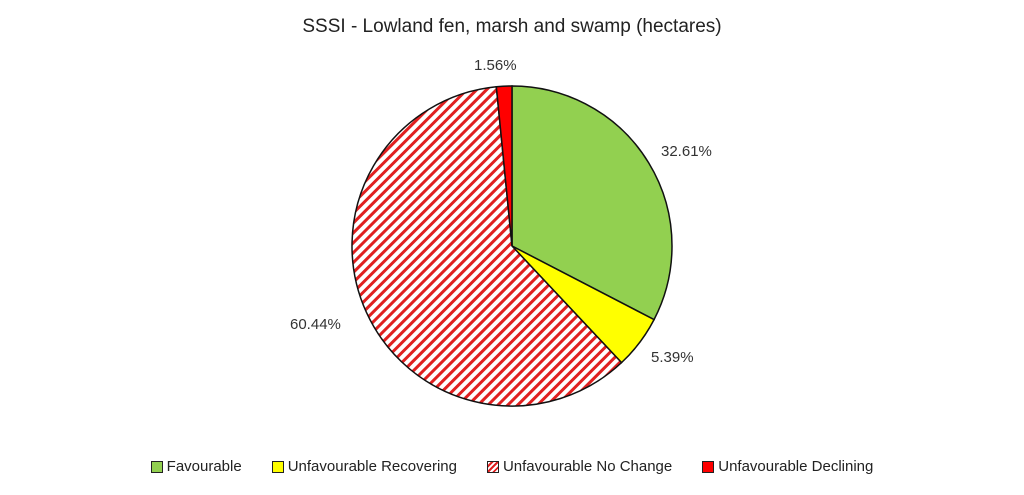 This screenshot has height=495, width=1024. Describe the element at coordinates (315, 324) in the screenshot. I see `slice-label-no-change: 60.44%` at that location.